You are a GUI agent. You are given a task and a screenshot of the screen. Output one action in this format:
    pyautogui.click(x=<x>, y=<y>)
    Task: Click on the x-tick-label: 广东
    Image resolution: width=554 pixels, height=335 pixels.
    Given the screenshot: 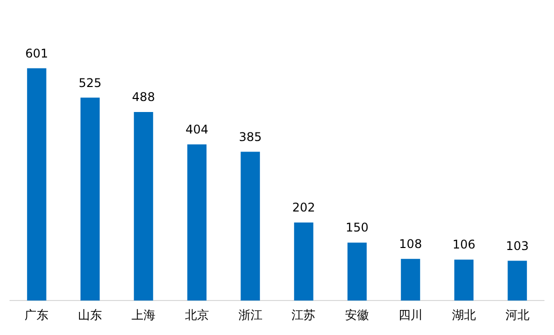 What is the action you would take?
    pyautogui.click(x=36, y=315)
    